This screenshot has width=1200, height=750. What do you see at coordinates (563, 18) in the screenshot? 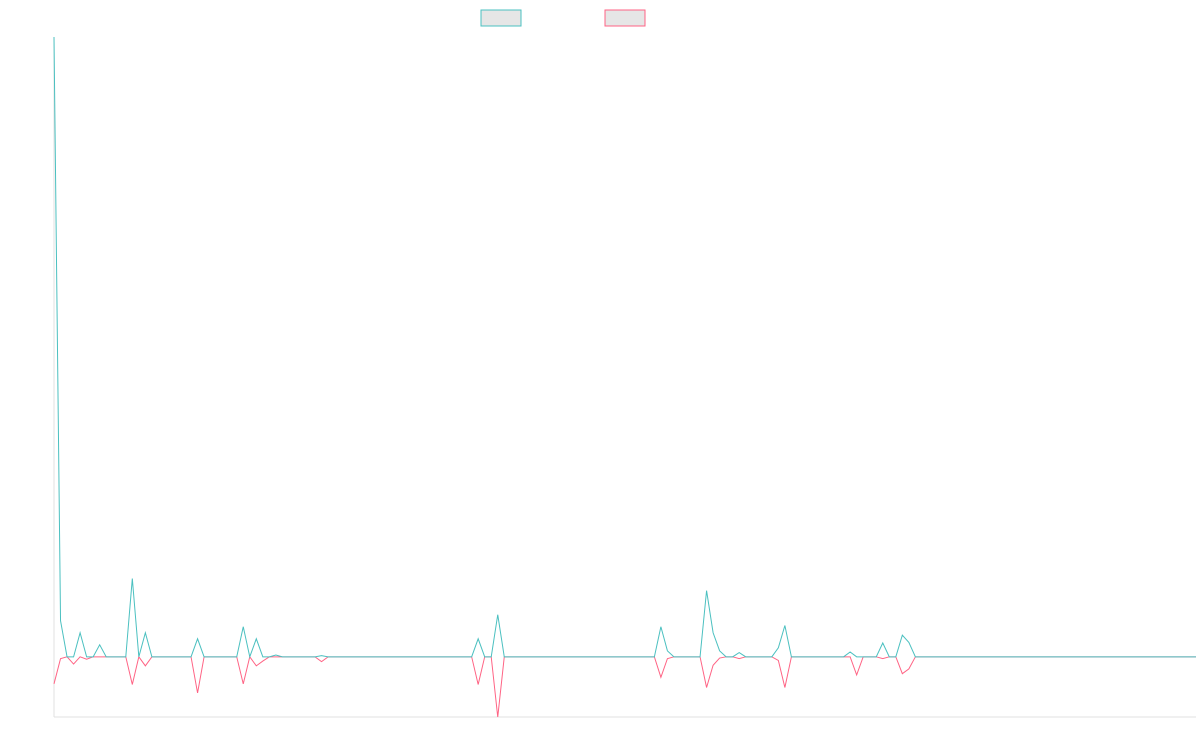
I see `legend` at bounding box center [563, 18].